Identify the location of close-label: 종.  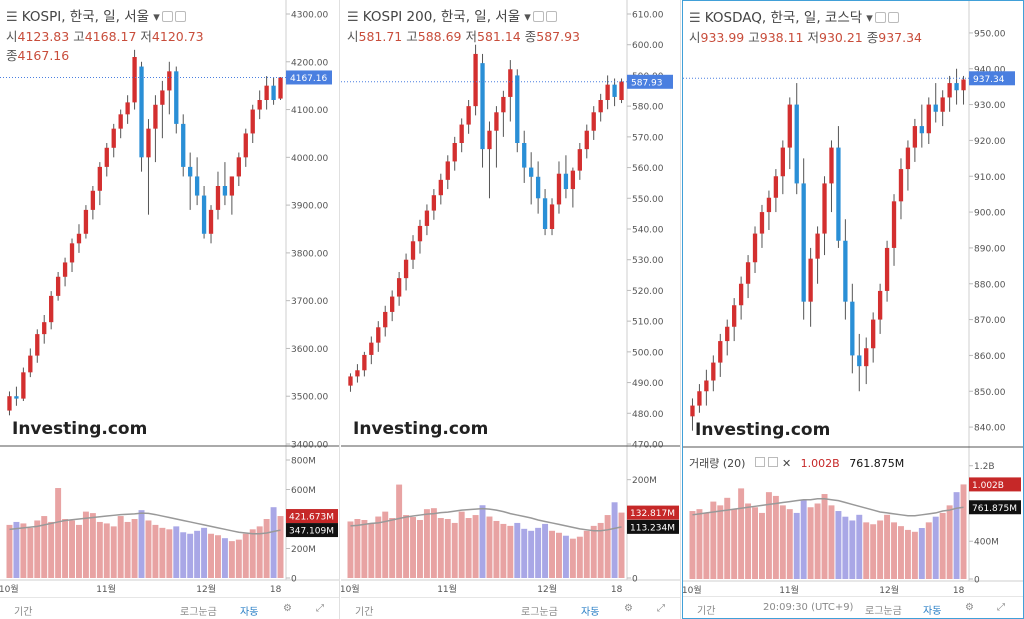
(530, 36).